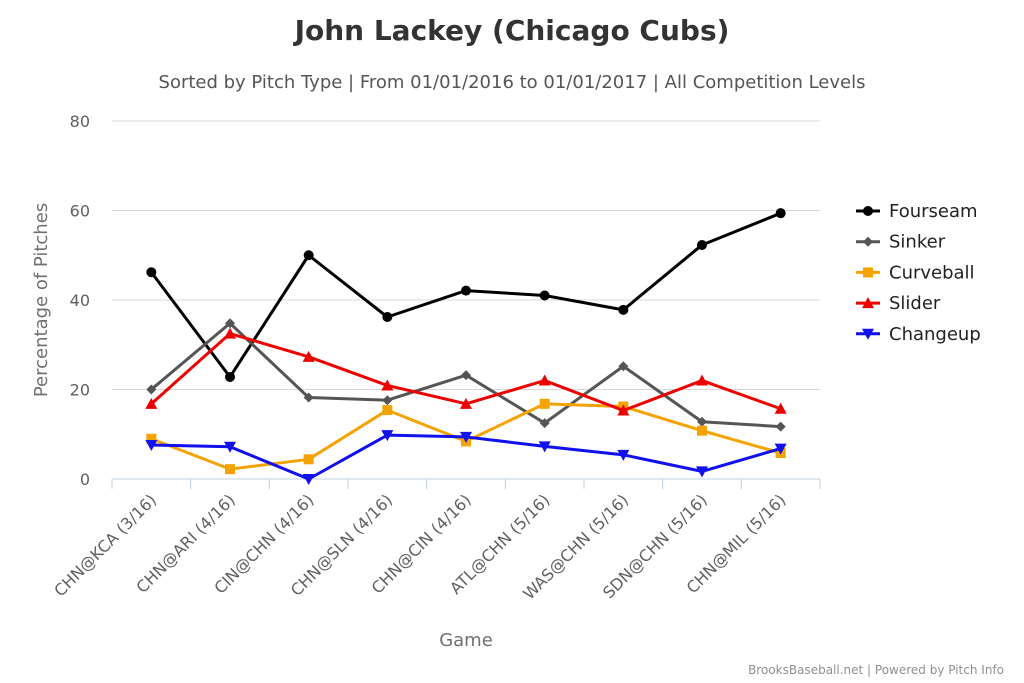 The width and height of the screenshot is (1024, 683). I want to click on y-axis-ticks: 0 20 40 60 80, so click(80, 300).